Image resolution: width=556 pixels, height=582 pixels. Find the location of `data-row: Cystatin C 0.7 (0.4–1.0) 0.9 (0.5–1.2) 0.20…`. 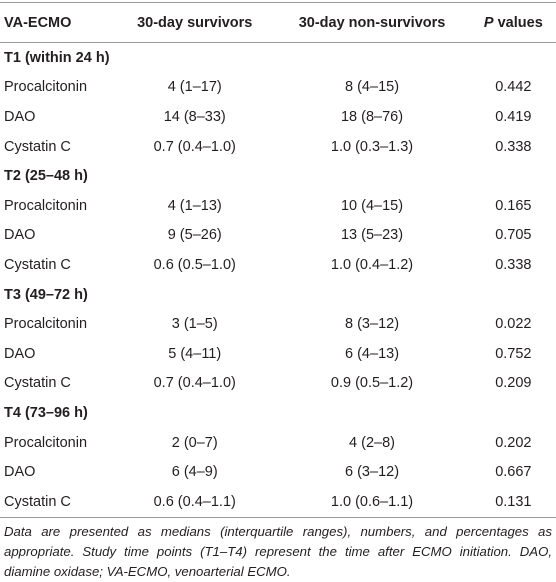

data-row: Cystatin C 0.7 (0.4–1.0) 0.9 (0.5–1.2) 0.20… is located at coordinates (278, 384).